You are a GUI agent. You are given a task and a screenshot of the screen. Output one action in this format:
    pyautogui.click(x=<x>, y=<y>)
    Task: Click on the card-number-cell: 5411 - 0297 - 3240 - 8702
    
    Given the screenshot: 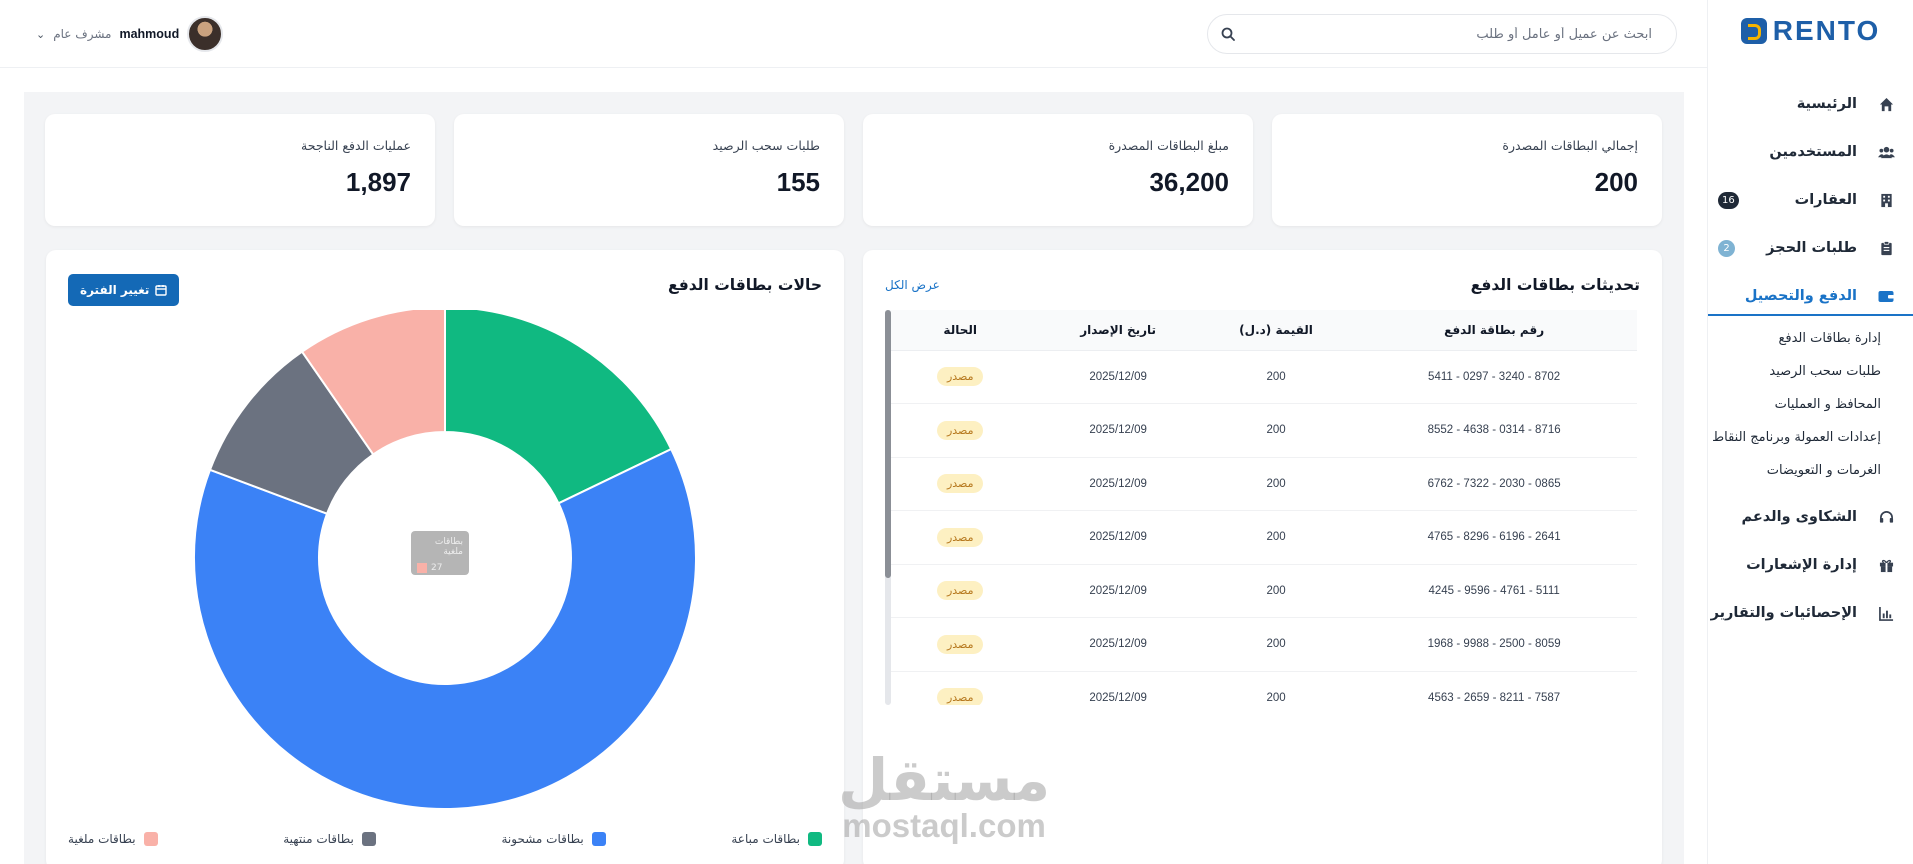 What is the action you would take?
    pyautogui.click(x=1494, y=377)
    